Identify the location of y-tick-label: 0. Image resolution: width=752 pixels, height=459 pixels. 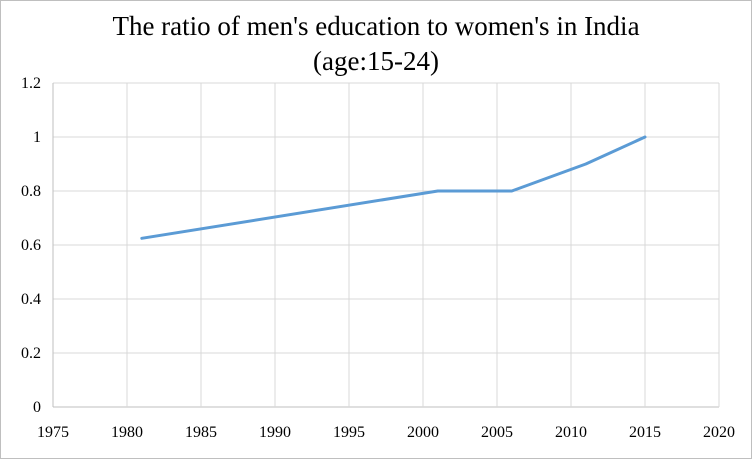
(37, 407).